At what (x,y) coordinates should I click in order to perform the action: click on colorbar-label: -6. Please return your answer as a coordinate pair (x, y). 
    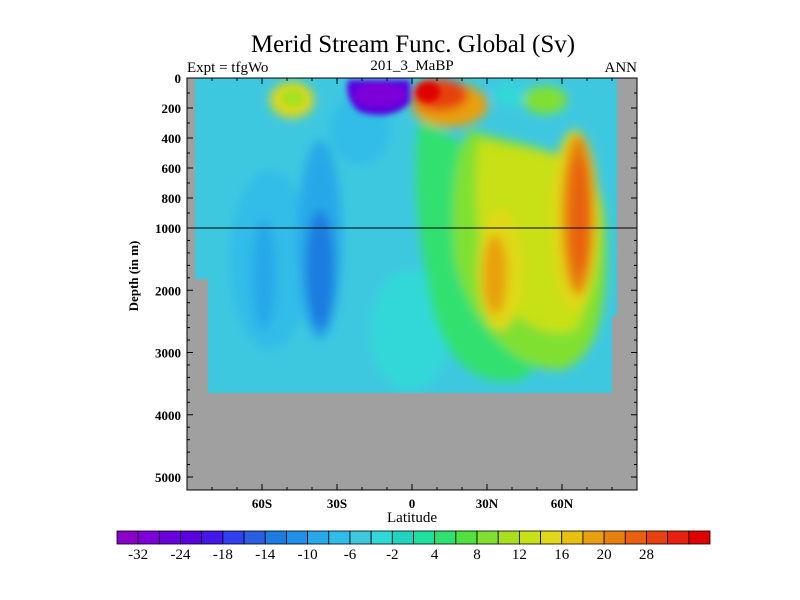
    Looking at the image, I should click on (350, 555).